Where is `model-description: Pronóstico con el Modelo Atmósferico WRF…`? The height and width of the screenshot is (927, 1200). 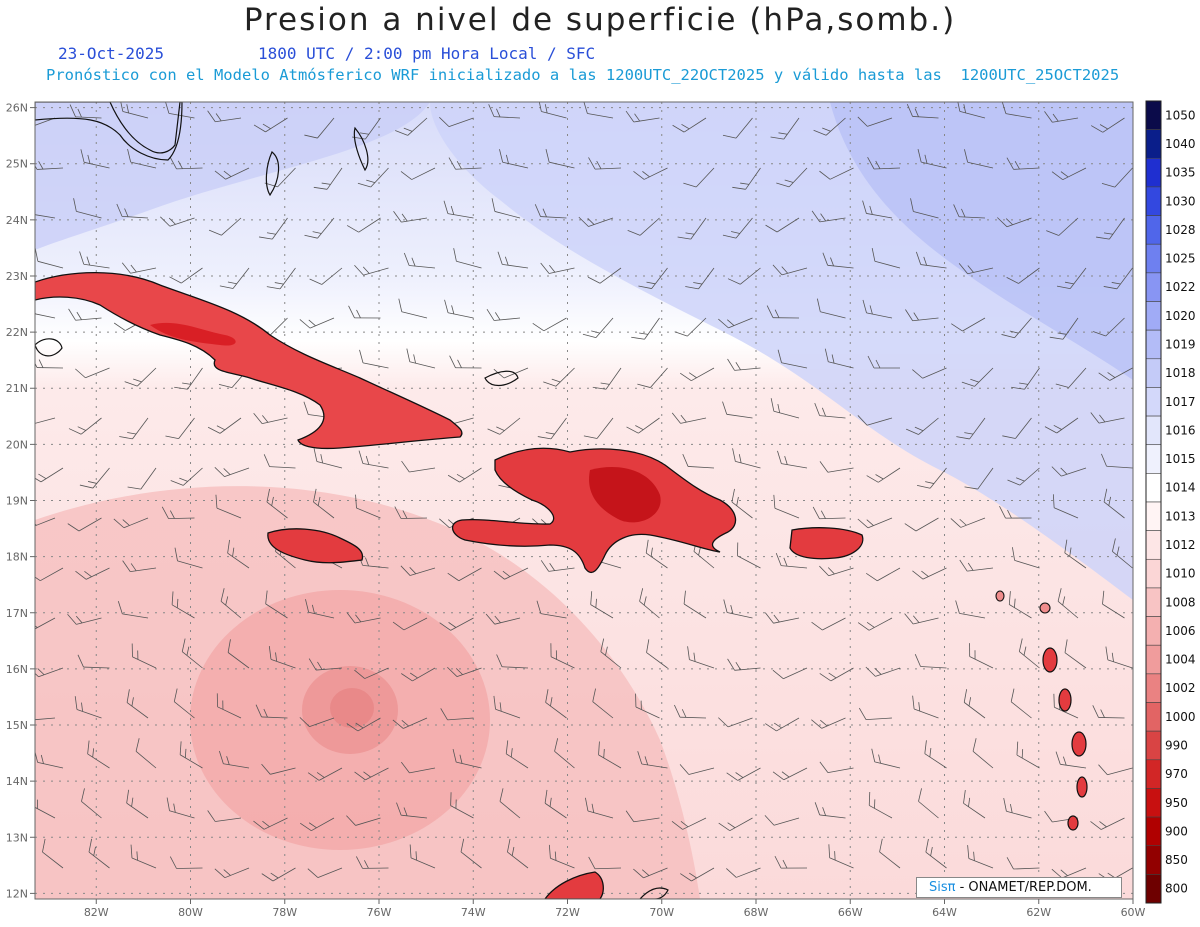 model-description: Pronóstico con el Modelo Atmósferico WRF… is located at coordinates (583, 75).